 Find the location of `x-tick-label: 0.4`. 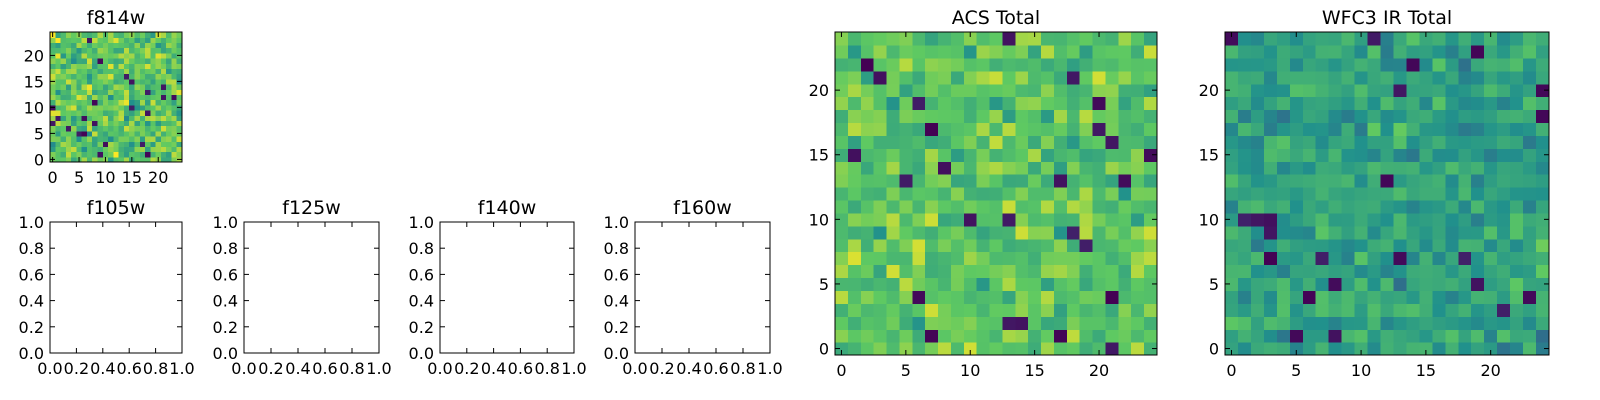

x-tick-label: 0.4 is located at coordinates (102, 368).